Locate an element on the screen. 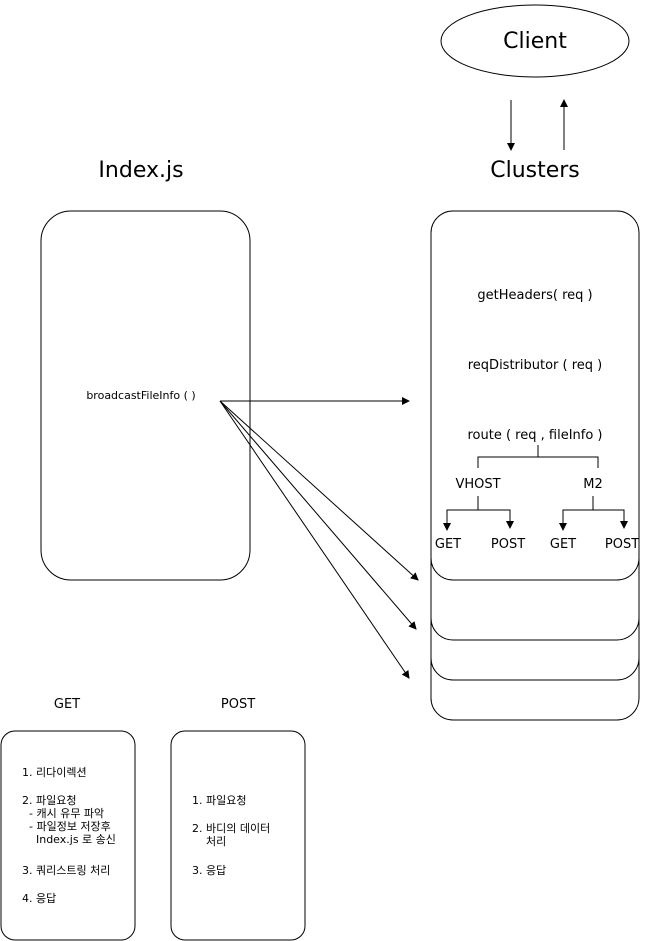 The image size is (654, 941). post-note-title: POST is located at coordinates (238, 704).